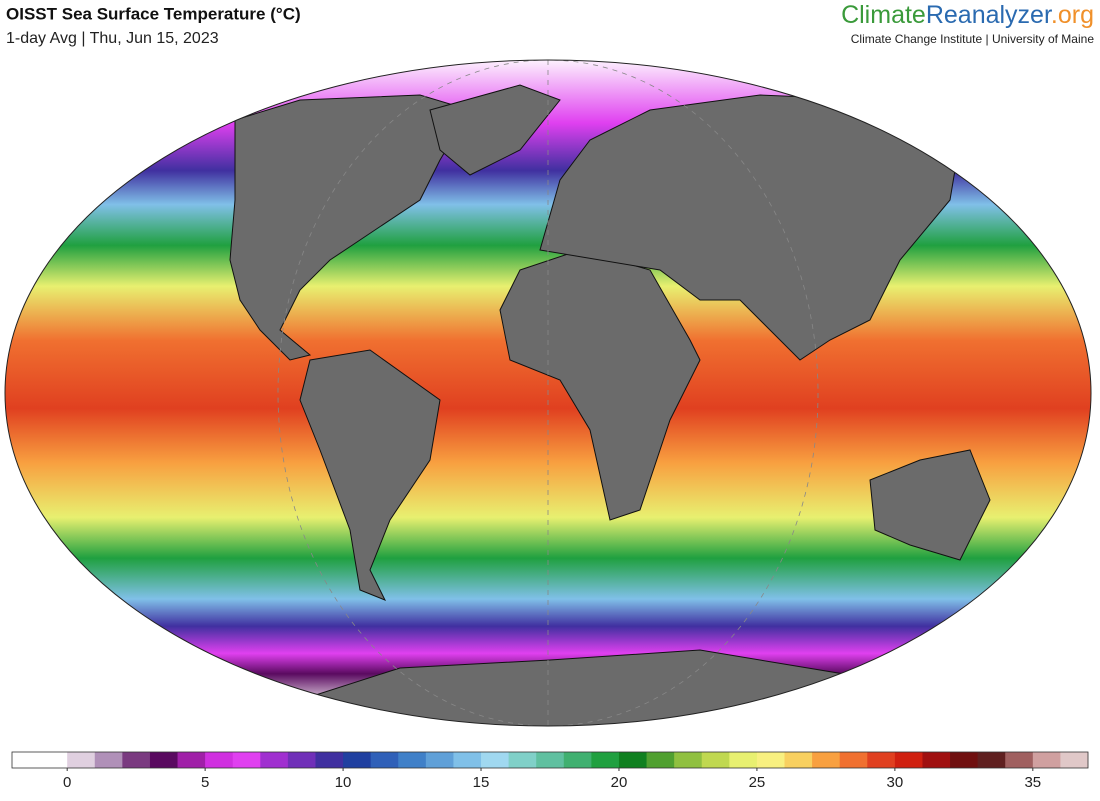 This screenshot has height=801, width=1100. What do you see at coordinates (930, 505) in the screenshot?
I see `australia` at bounding box center [930, 505].